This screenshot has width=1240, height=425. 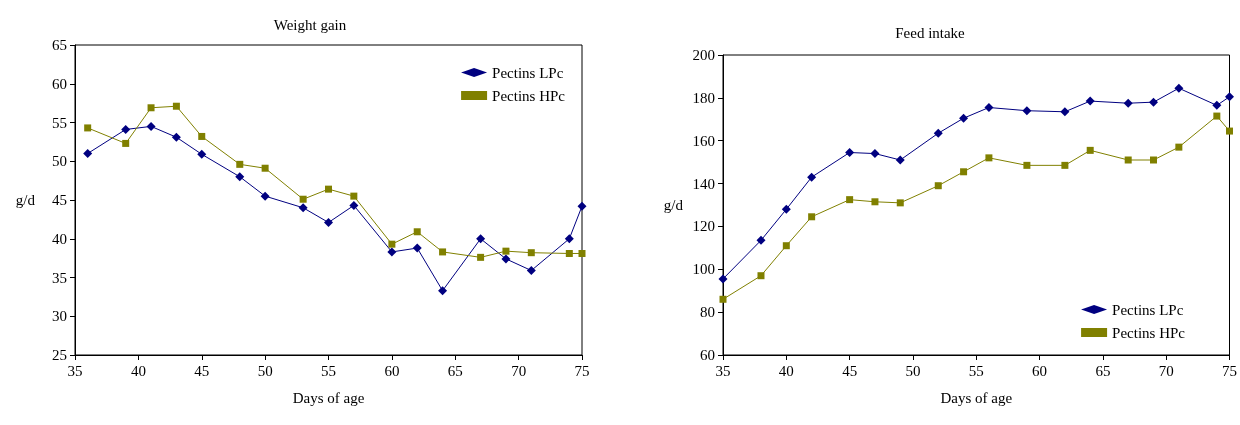 What do you see at coordinates (703, 55) in the screenshot?
I see `y-tick-label: 200` at bounding box center [703, 55].